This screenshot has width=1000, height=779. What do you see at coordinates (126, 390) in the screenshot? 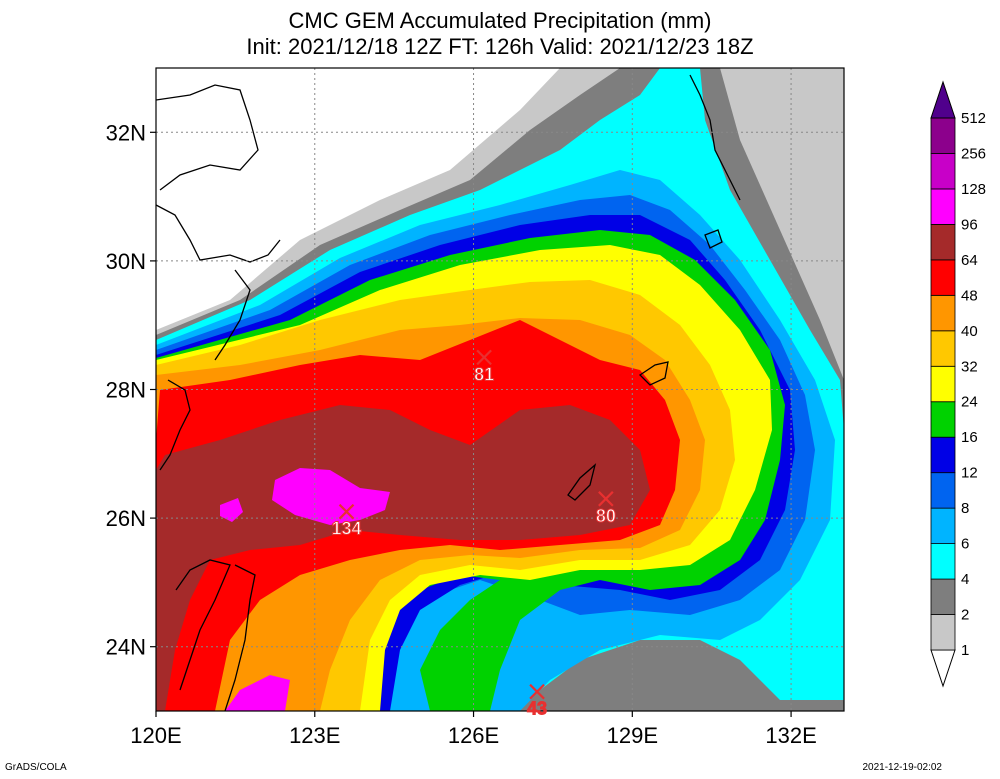
I see `y-tick-label: 28N` at bounding box center [126, 390].